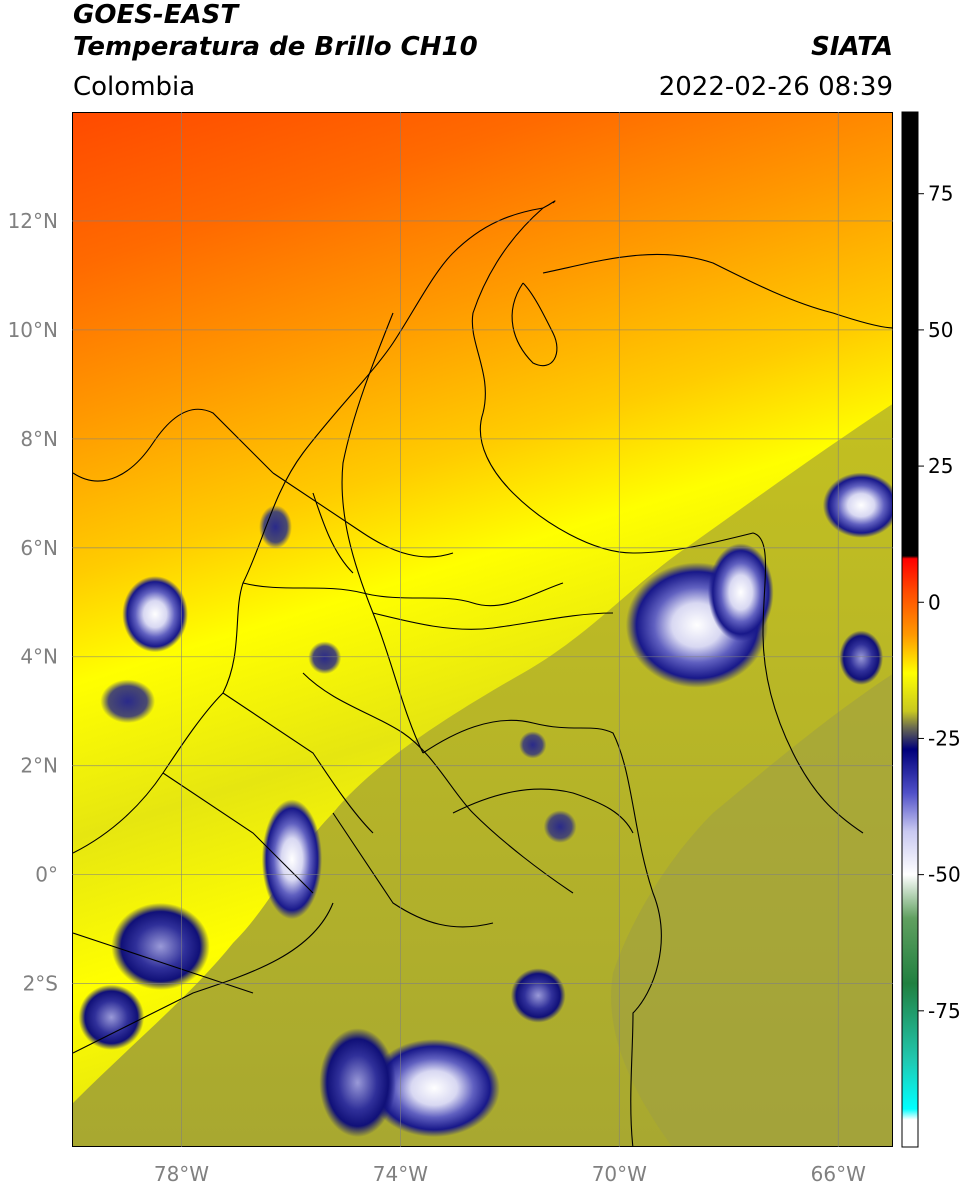 The height and width of the screenshot is (1190, 966). I want to click on latitude-label: 10°N, so click(33, 330).